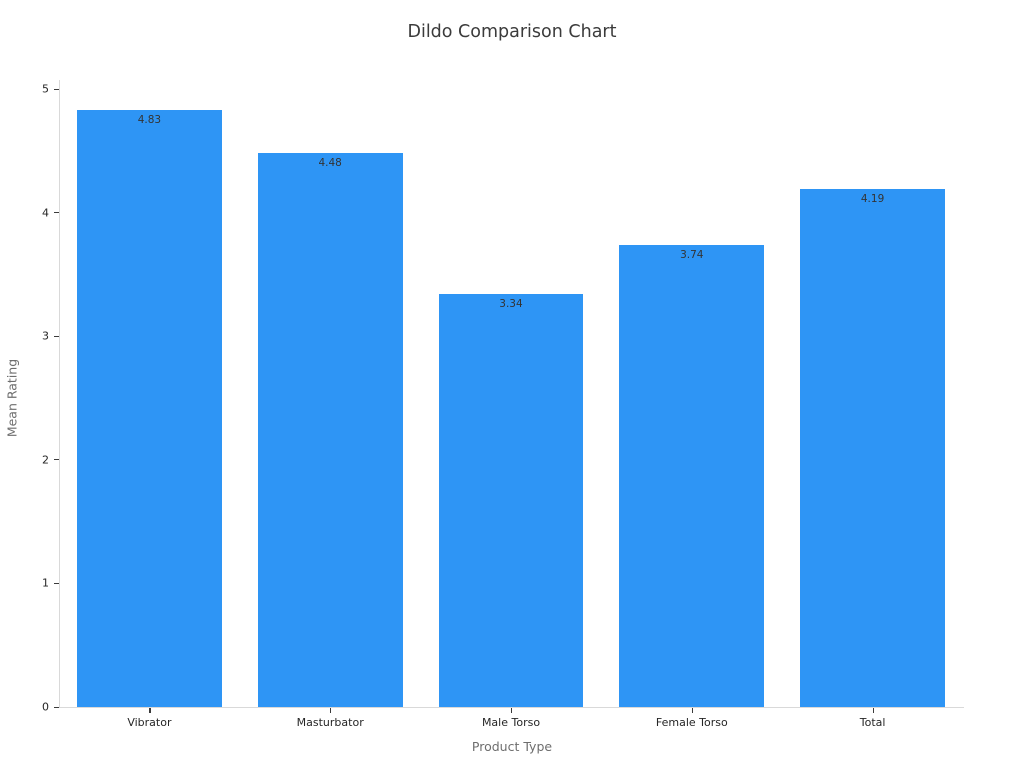 The height and width of the screenshot is (768, 1024). What do you see at coordinates (12, 398) in the screenshot?
I see `y-axis-label: Mean Rating` at bounding box center [12, 398].